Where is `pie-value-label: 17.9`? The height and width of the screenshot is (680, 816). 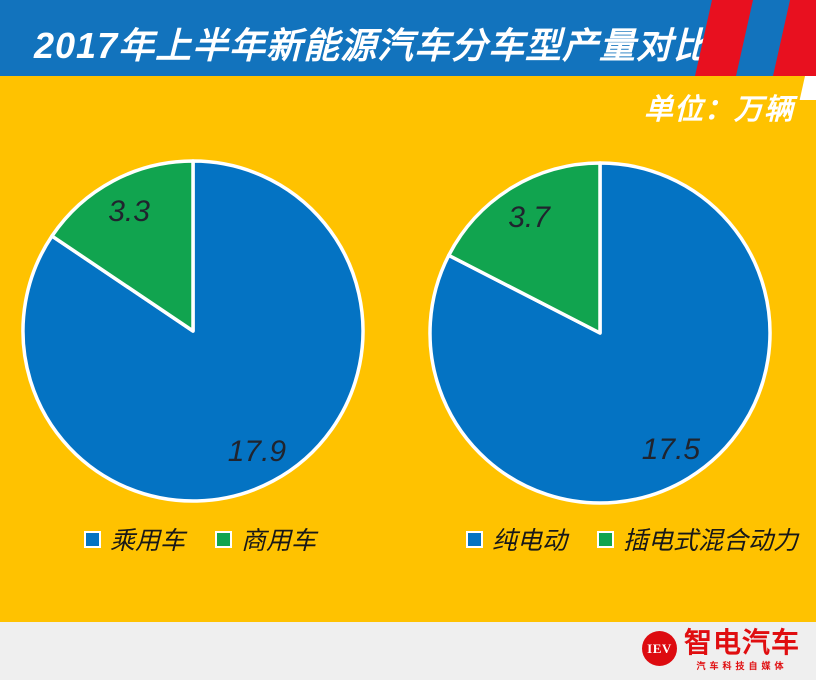
pie-value-label: 17.9 is located at coordinates (257, 451).